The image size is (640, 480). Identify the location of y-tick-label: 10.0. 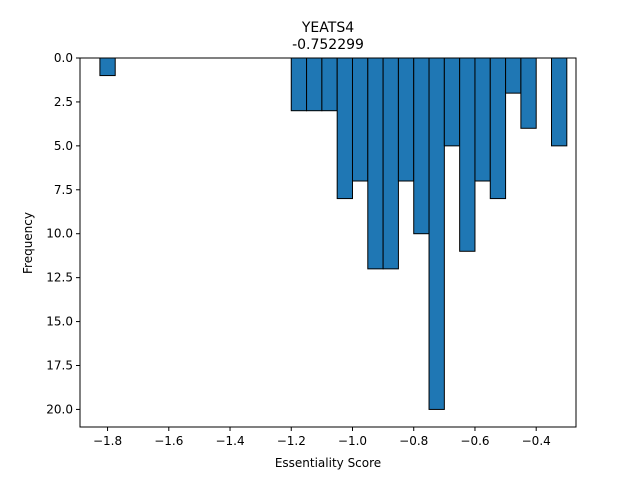
(59, 234).